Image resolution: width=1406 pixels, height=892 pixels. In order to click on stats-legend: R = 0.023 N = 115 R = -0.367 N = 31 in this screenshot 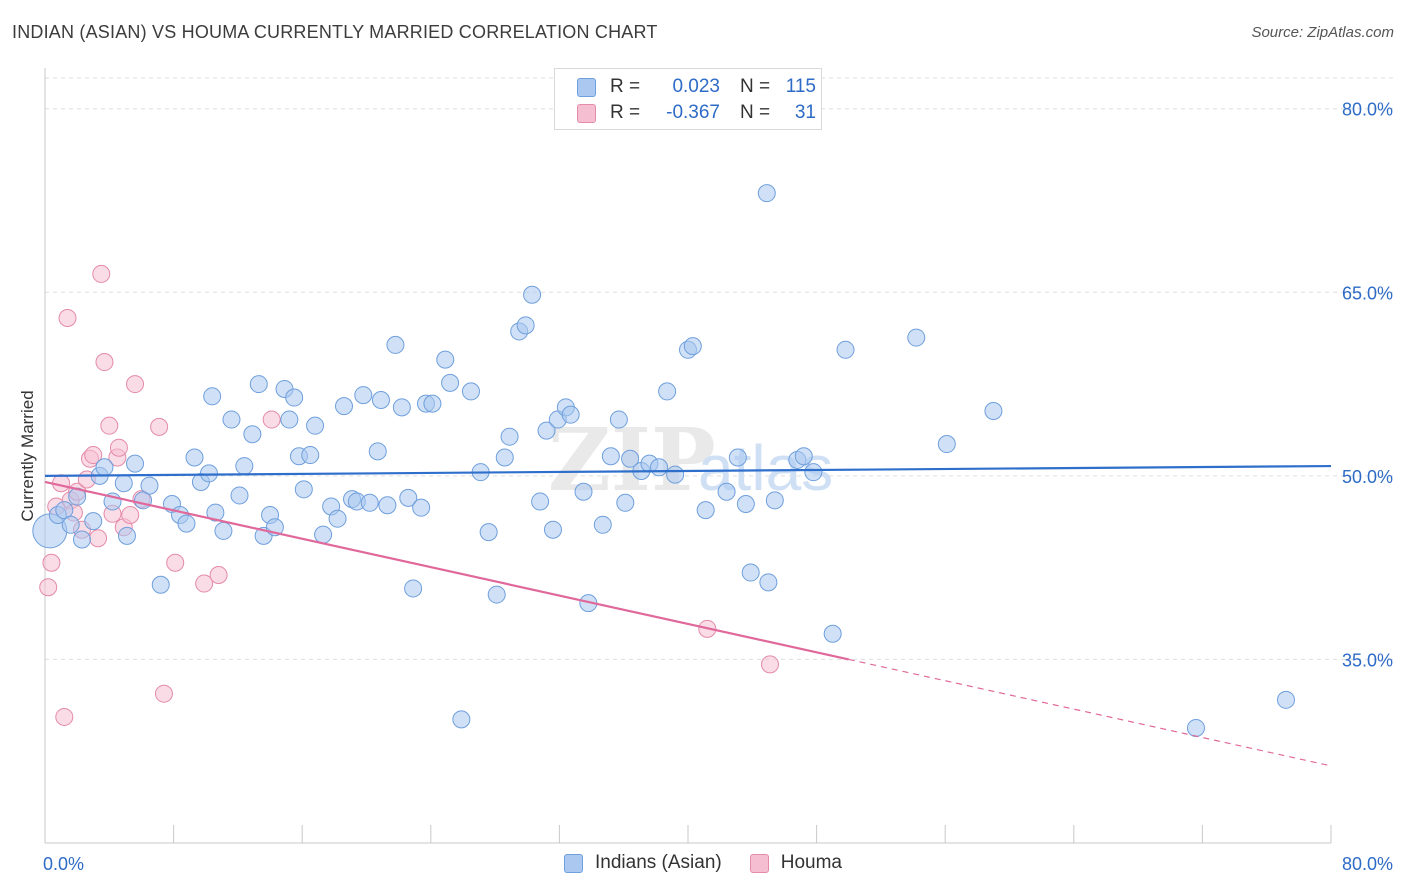, I will do `click(688, 99)`.